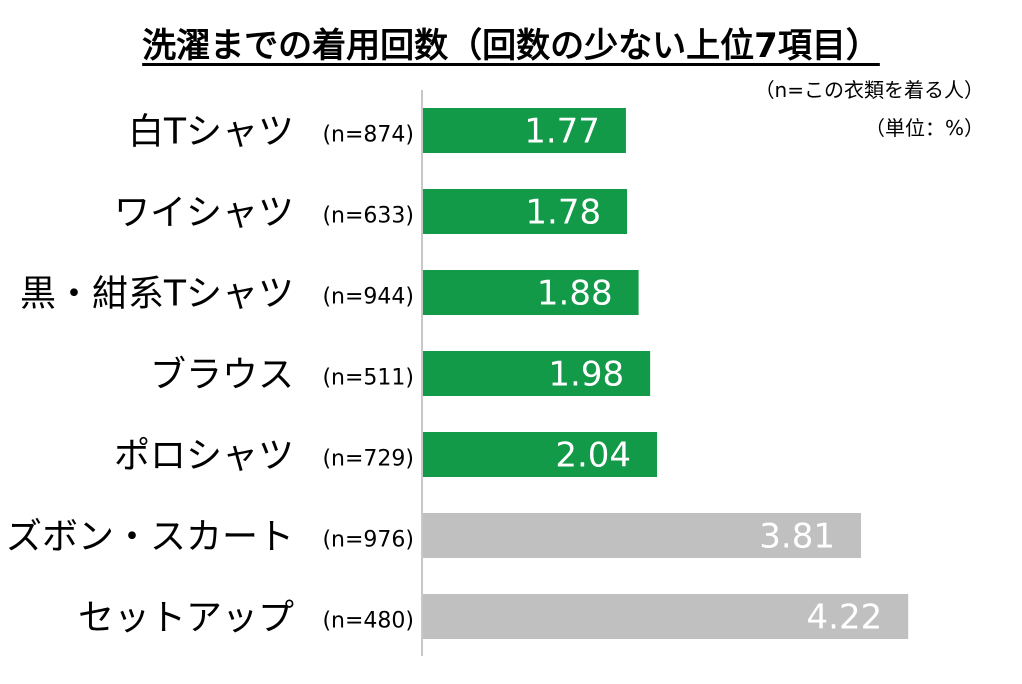 The image size is (1022, 684). I want to click on sample-size-label: (n=511), so click(368, 378).